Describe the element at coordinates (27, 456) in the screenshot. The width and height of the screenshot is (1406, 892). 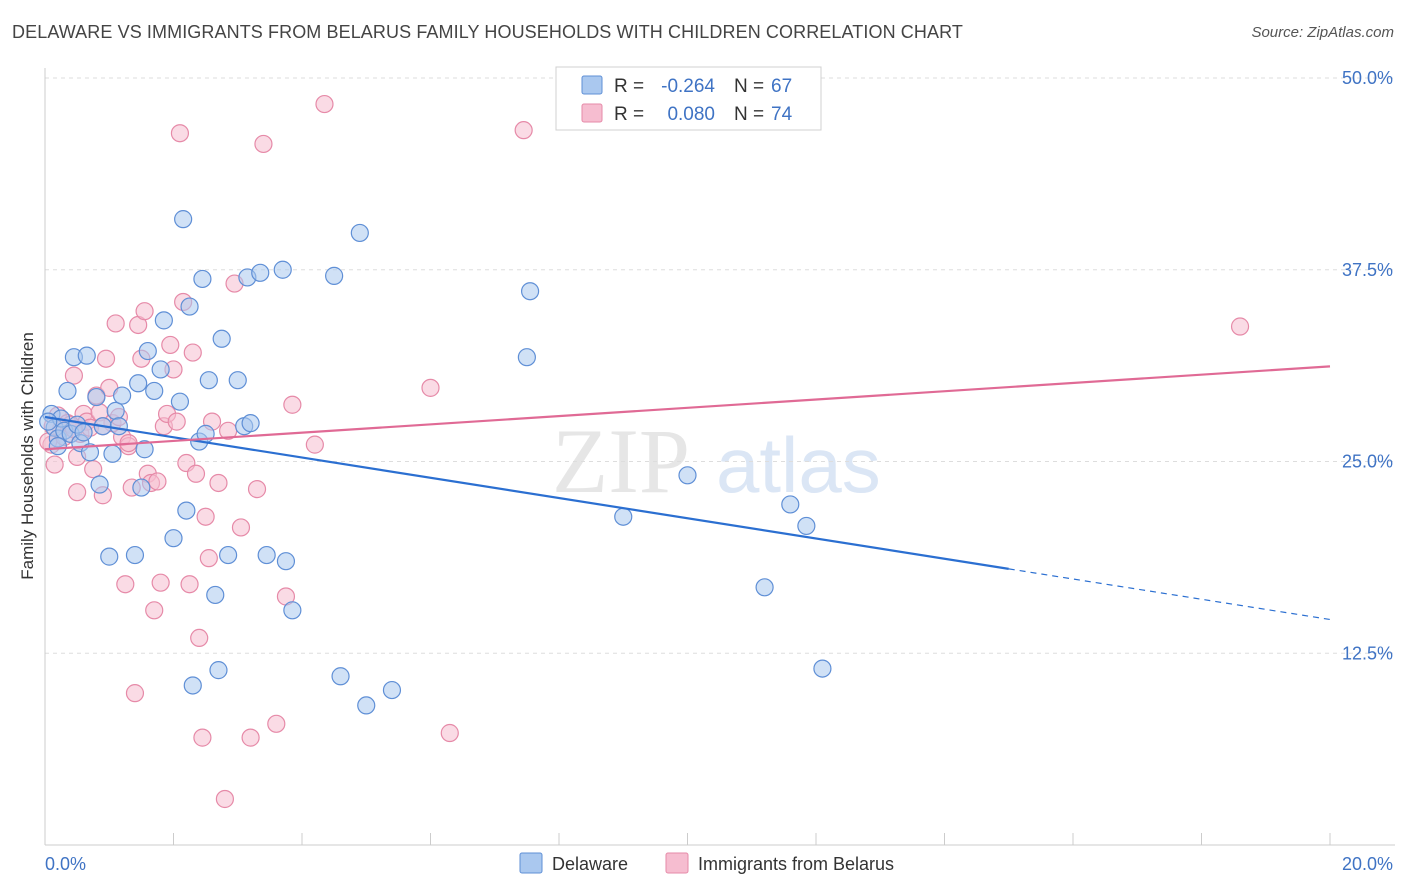
I see `y-axis-label: Family Households with Children` at that location.